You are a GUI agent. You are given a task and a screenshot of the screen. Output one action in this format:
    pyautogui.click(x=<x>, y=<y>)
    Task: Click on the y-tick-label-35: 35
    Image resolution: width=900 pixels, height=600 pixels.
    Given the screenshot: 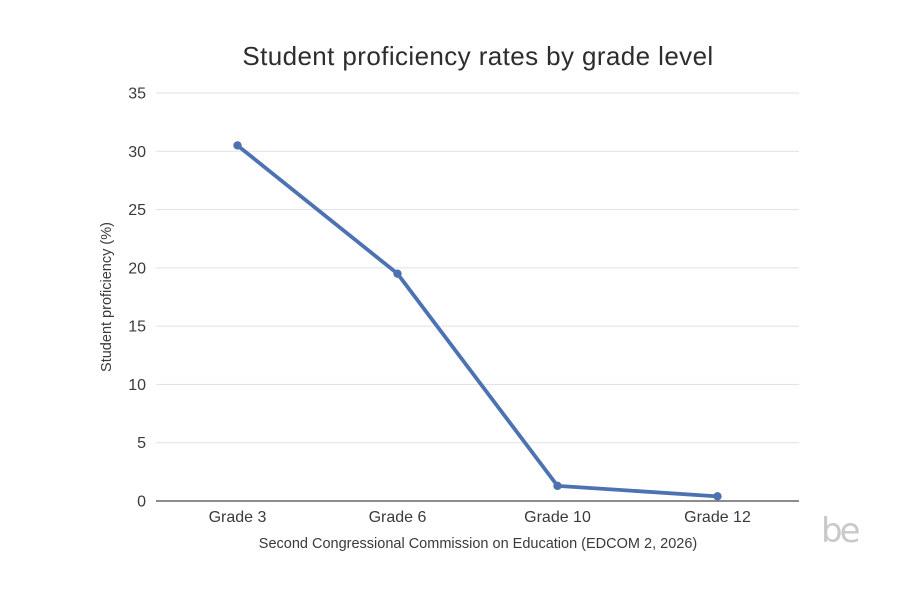 What is the action you would take?
    pyautogui.click(x=137, y=94)
    